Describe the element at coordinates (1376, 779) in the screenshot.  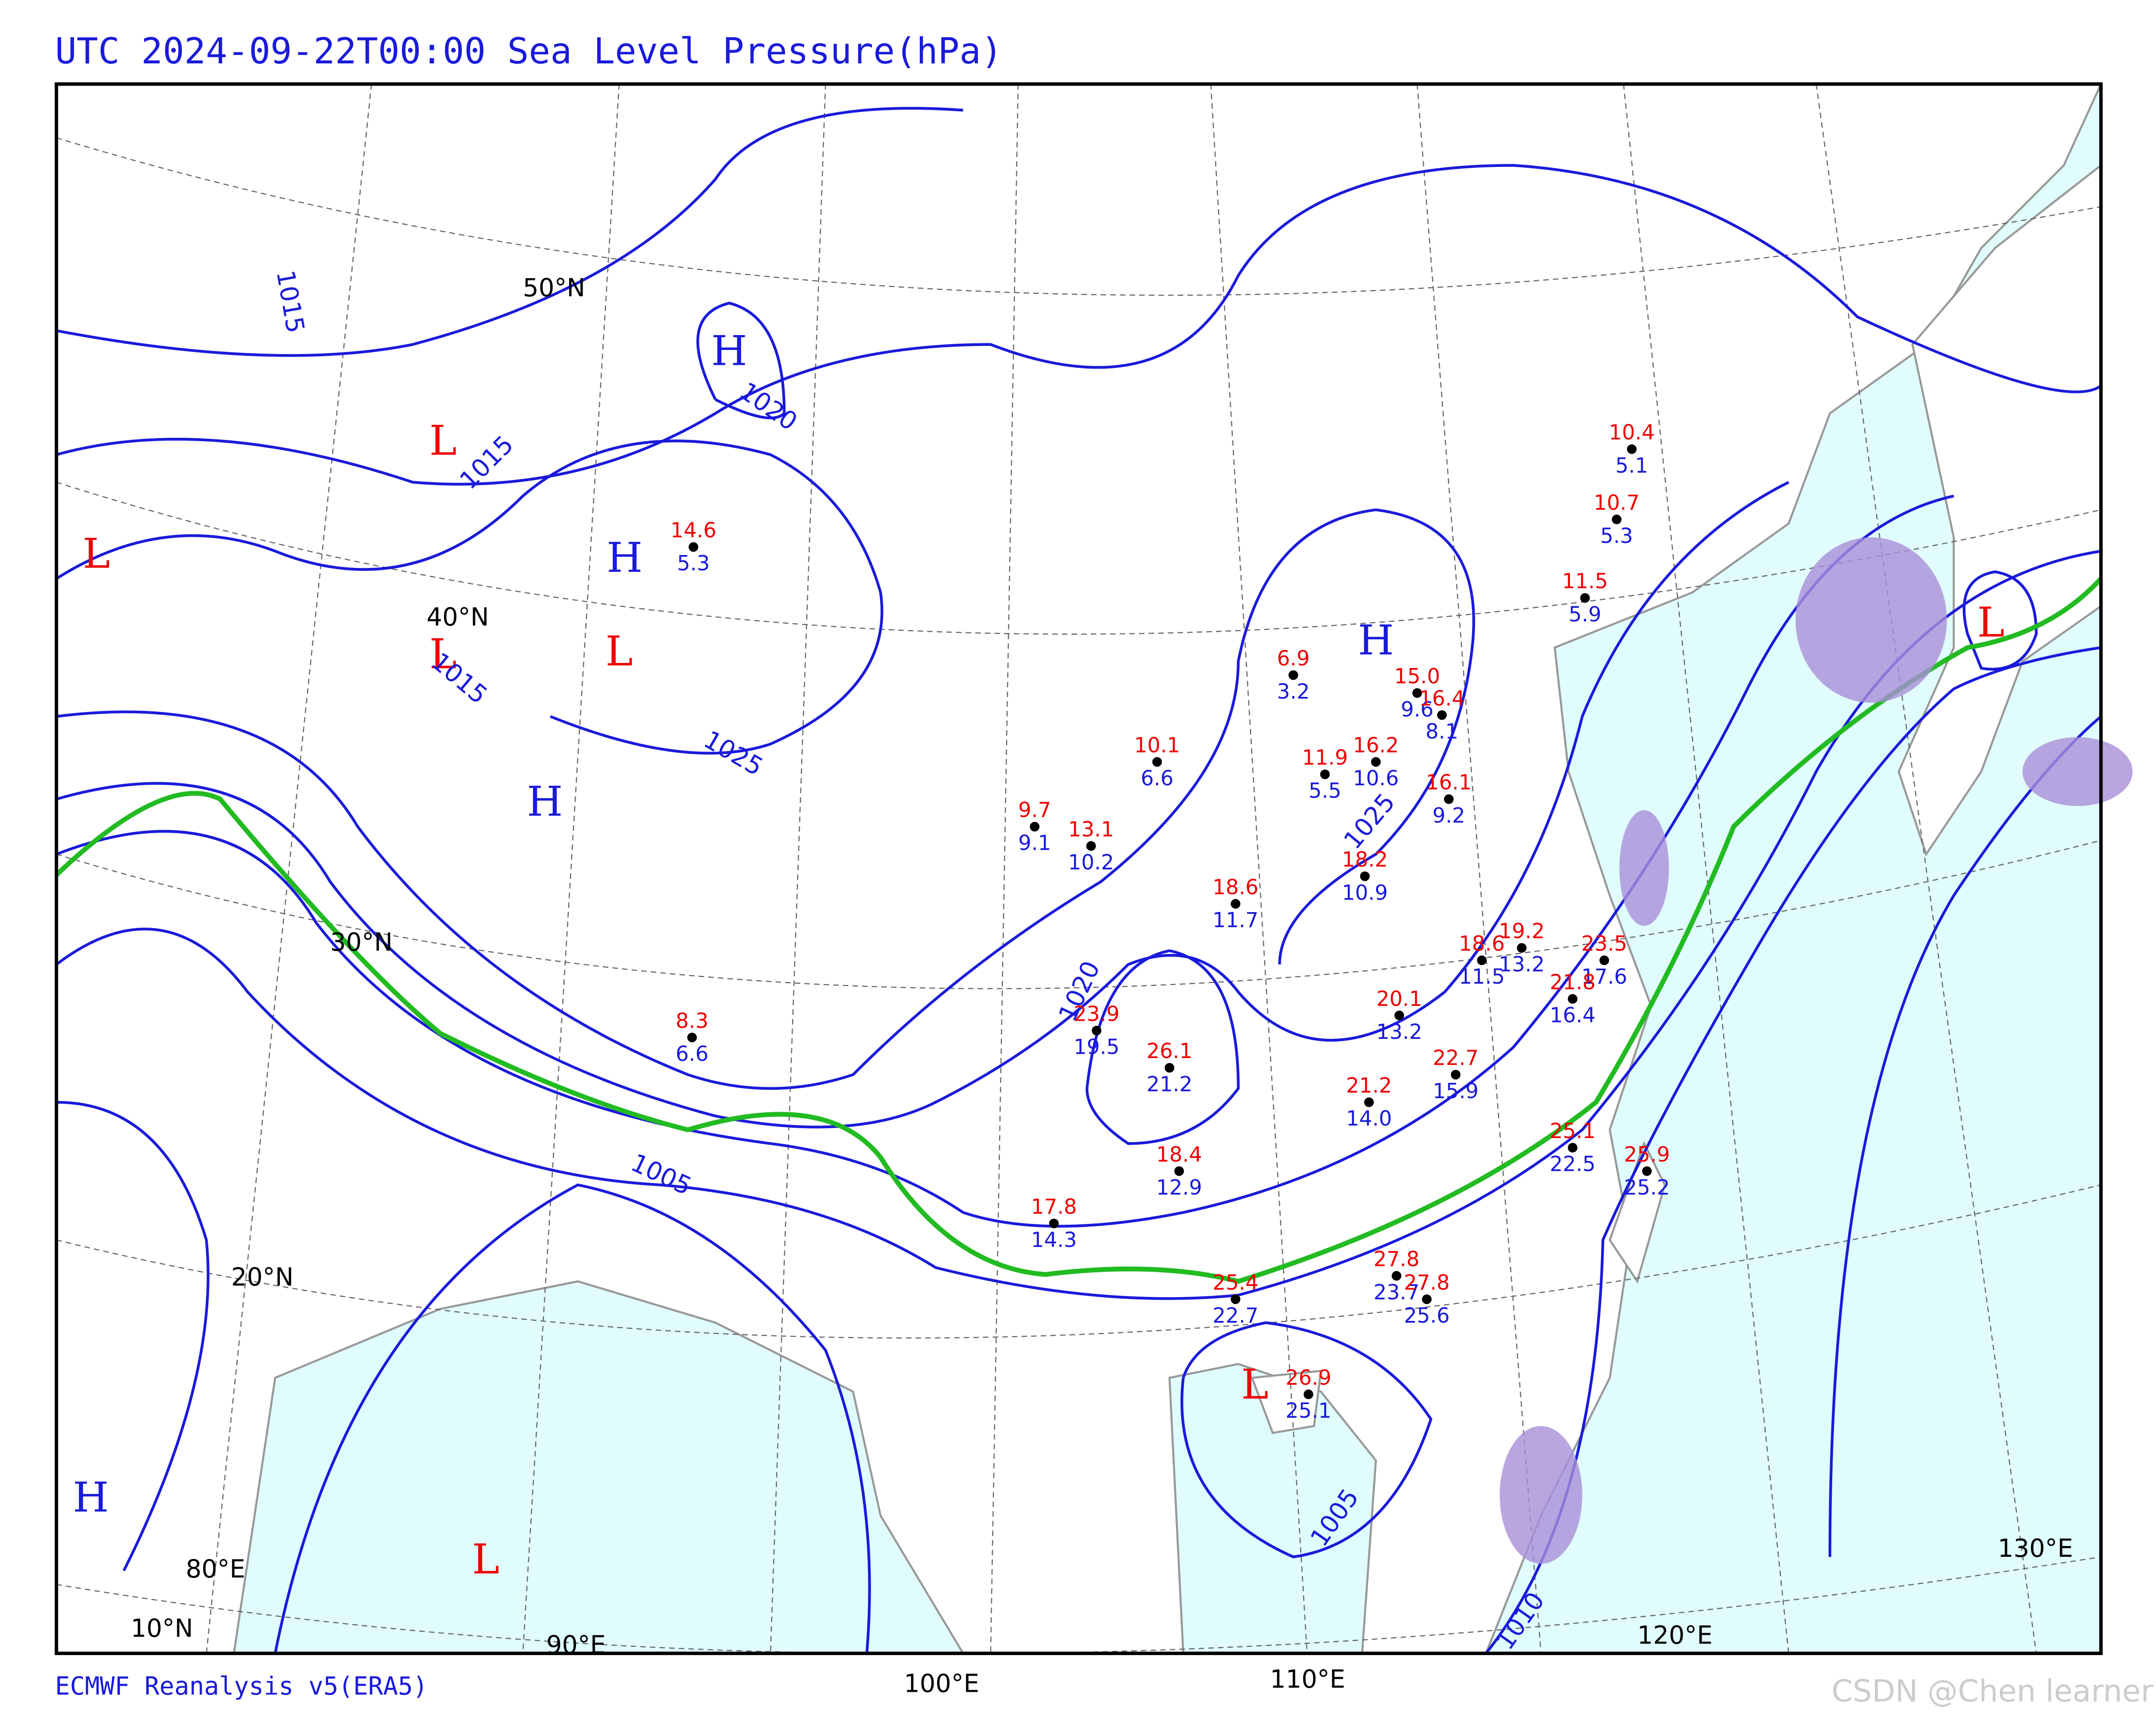
I see `station-dewpoint: 10.6` at that location.